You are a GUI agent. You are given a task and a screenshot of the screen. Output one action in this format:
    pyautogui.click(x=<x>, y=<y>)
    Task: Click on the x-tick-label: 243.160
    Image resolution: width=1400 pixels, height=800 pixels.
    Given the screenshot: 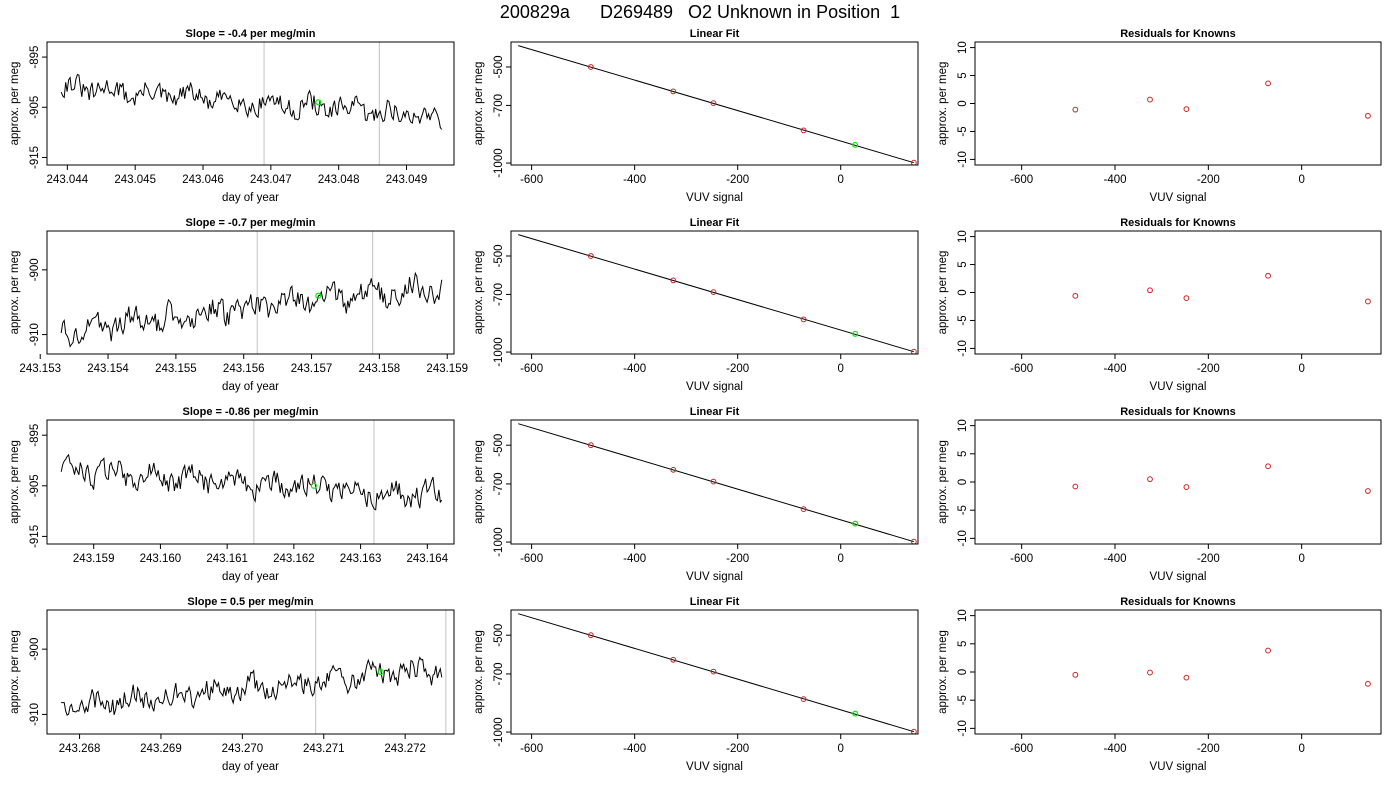 What is the action you would take?
    pyautogui.click(x=161, y=559)
    